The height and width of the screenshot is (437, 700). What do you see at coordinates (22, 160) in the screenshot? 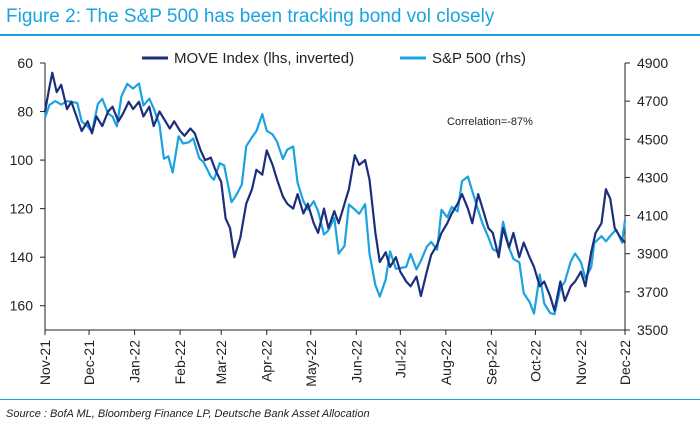
I see `y-left-tick-label: 100` at bounding box center [22, 160].